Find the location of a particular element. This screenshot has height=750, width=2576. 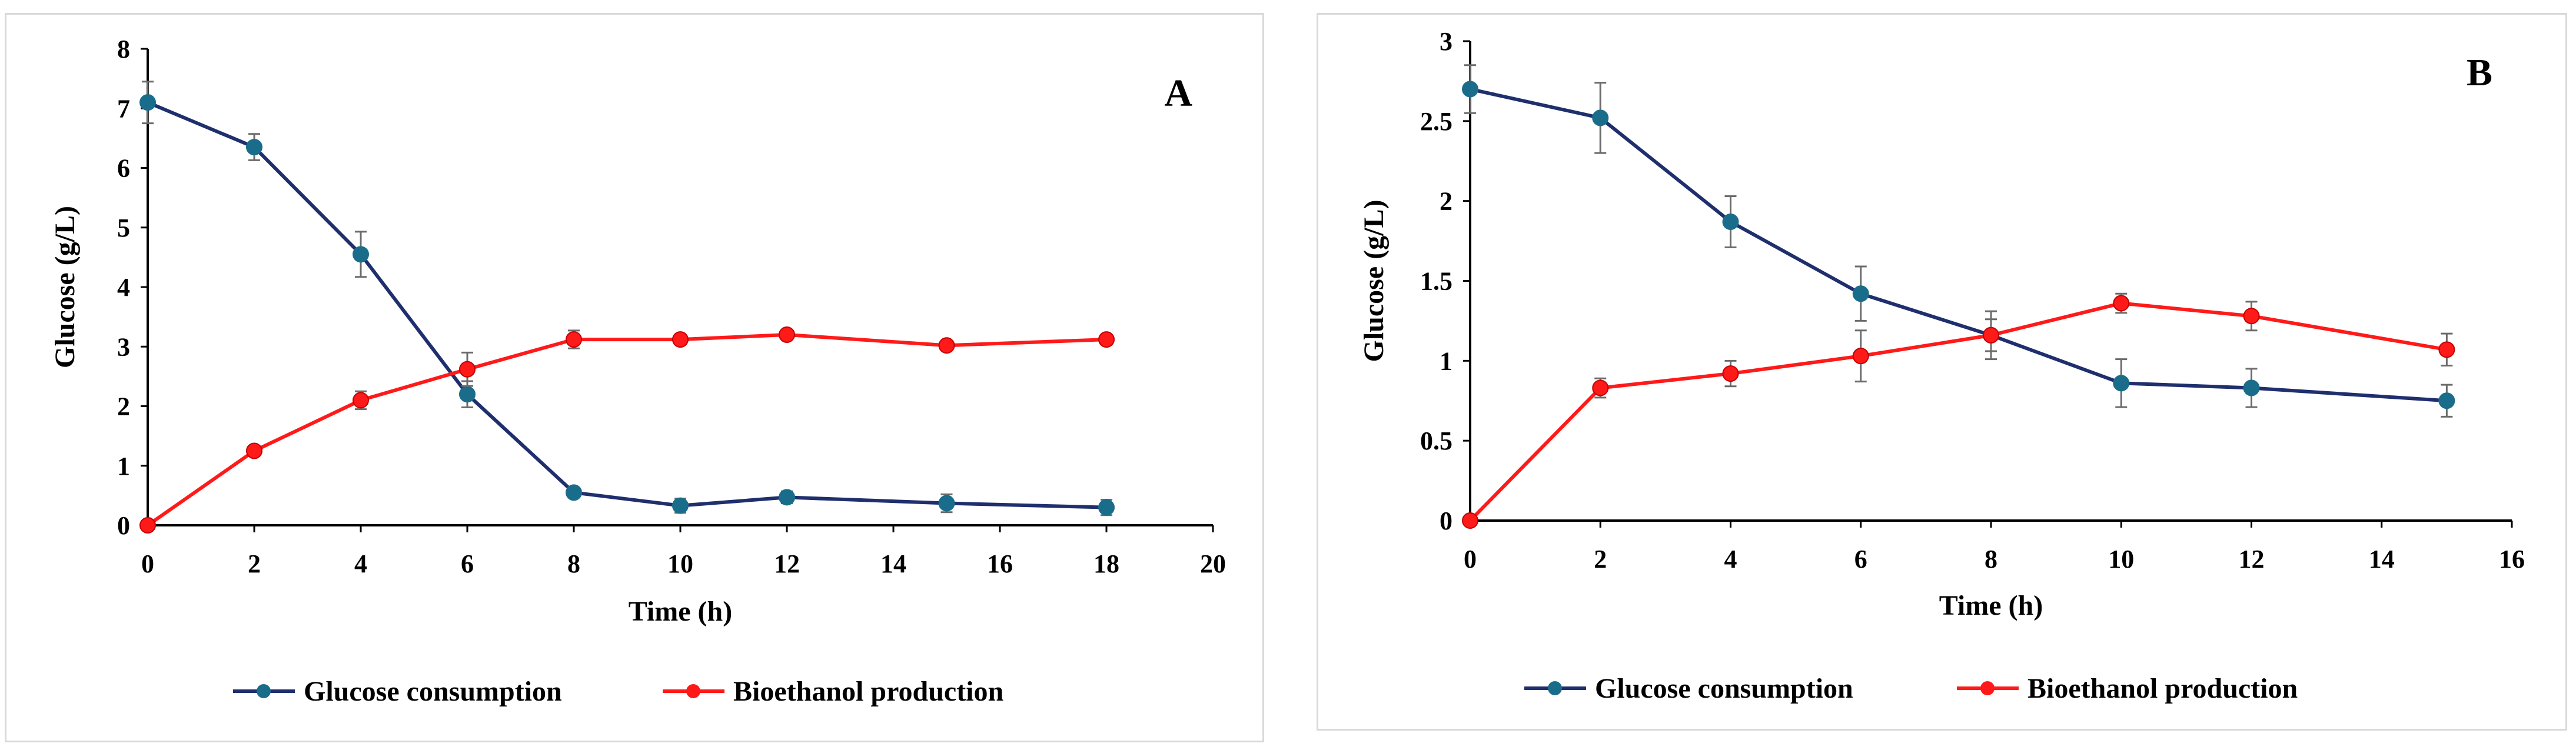

panel-label: B is located at coordinates (2479, 72).